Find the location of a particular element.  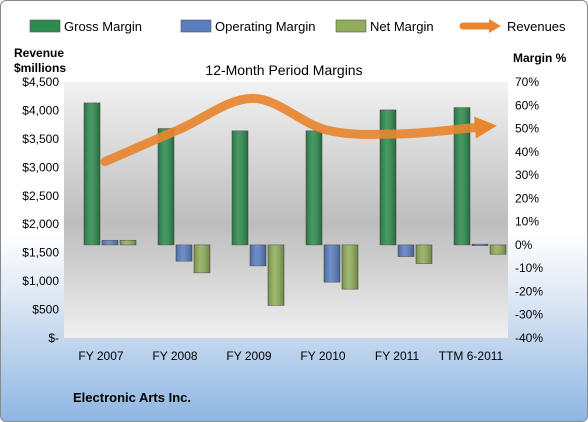

legend-label: Revenues is located at coordinates (536, 26).